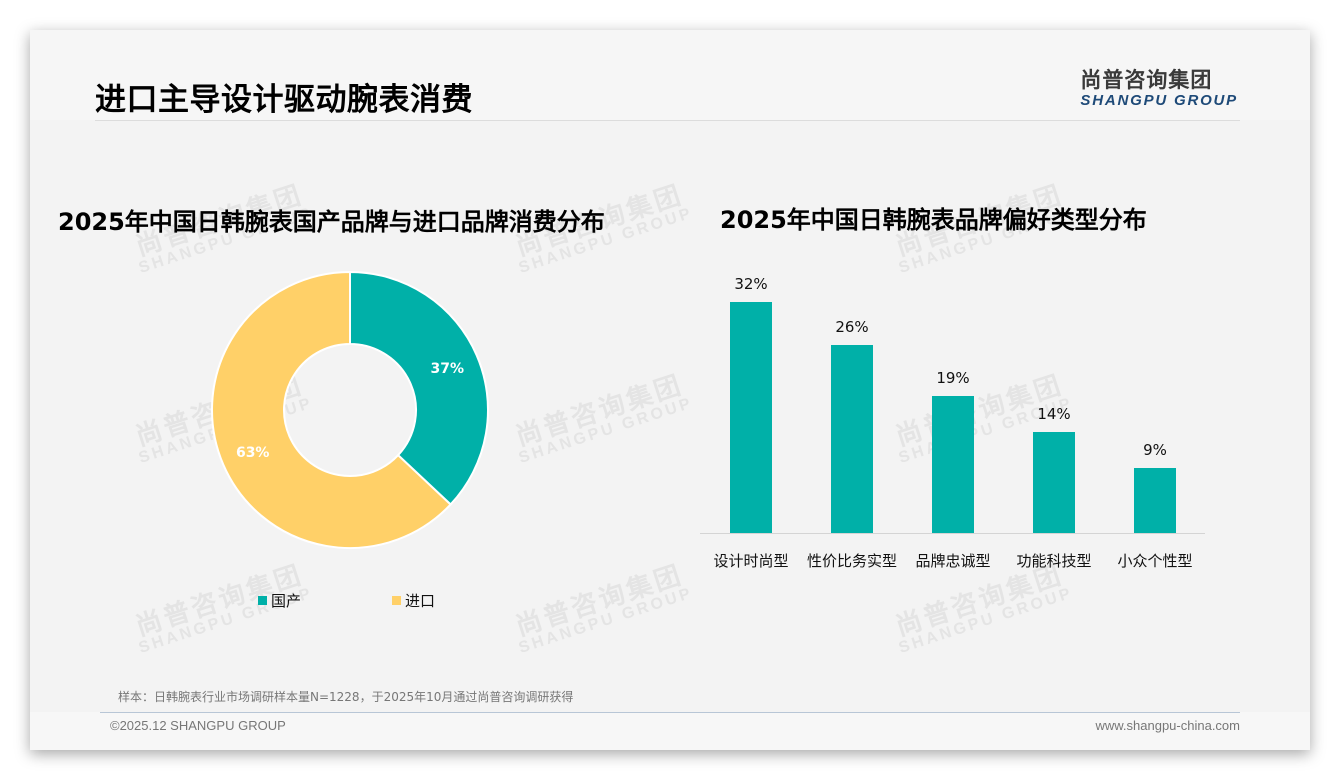 The width and height of the screenshot is (1340, 780). What do you see at coordinates (286, 601) in the screenshot?
I see `legend-label: 国产` at bounding box center [286, 601].